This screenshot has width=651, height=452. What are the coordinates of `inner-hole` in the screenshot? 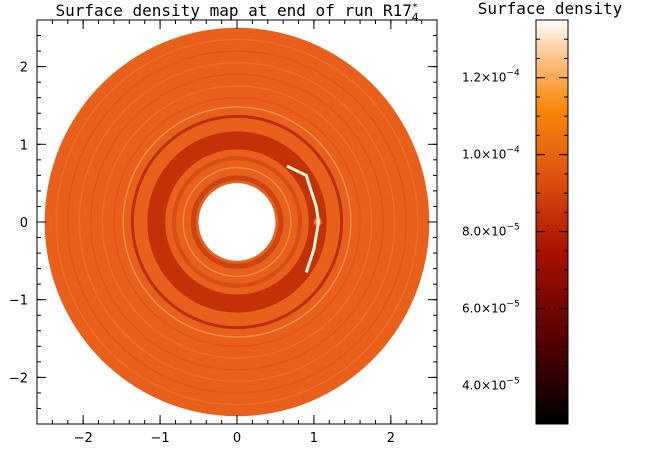 It's located at (237, 222).